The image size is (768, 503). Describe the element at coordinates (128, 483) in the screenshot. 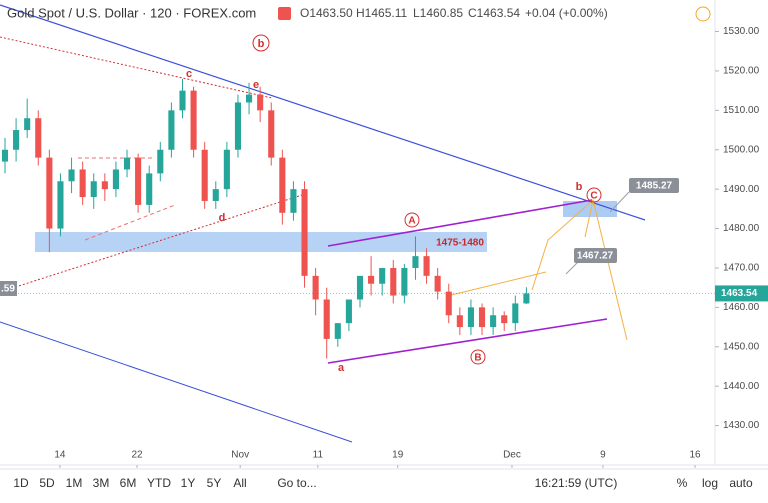

I see `toolbar-button: 6M` at that location.